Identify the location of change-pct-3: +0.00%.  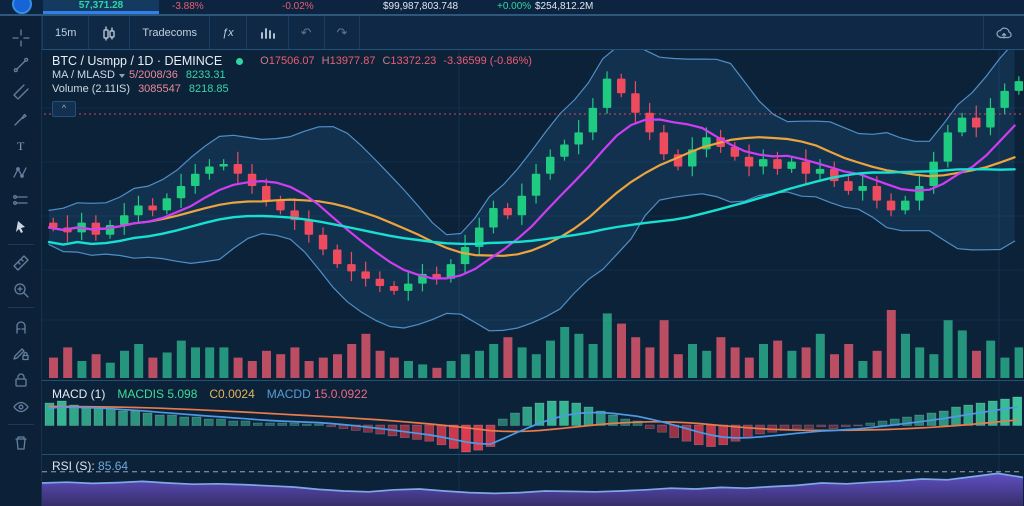
(514, 6).